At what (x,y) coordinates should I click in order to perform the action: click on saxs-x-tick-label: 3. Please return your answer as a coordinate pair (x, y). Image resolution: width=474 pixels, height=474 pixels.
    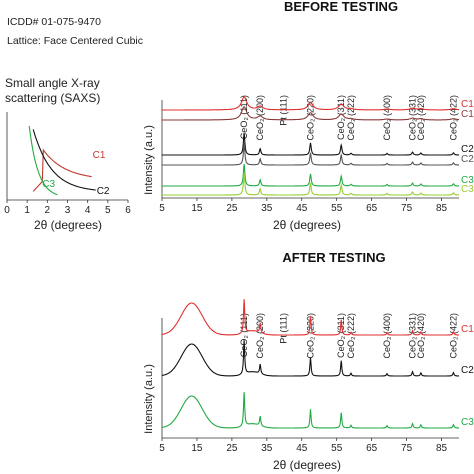
    Looking at the image, I should click on (68, 210).